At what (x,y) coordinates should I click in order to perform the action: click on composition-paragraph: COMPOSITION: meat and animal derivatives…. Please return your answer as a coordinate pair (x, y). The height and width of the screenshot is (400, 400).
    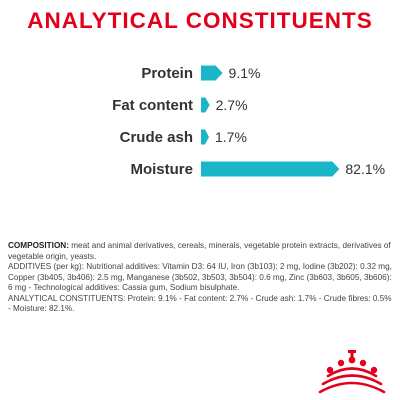
    Looking at the image, I should click on (200, 251).